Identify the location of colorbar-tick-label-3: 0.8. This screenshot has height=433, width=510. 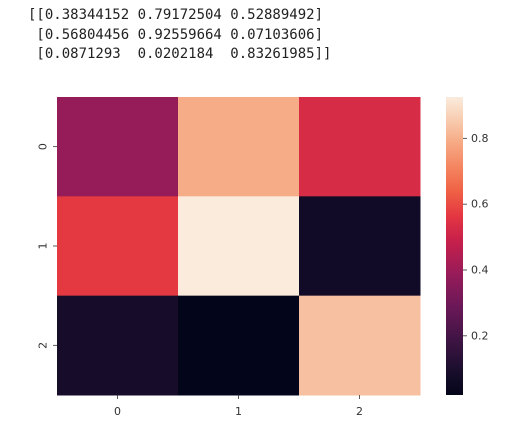
(480, 138).